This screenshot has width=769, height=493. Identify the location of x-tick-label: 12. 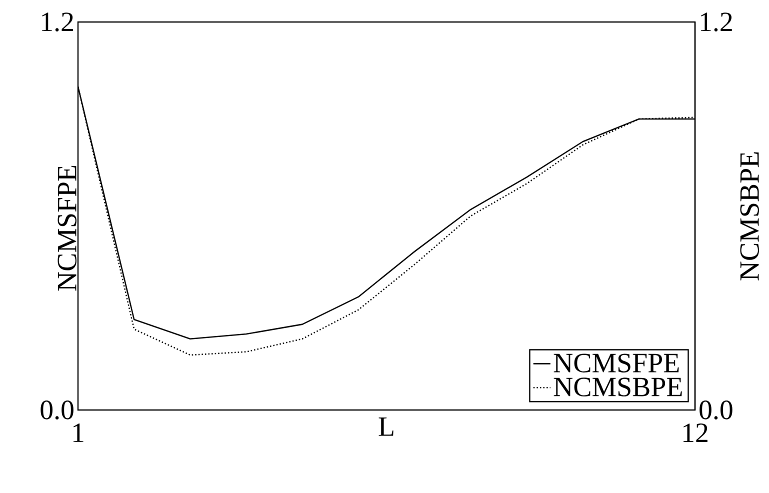
(696, 433).